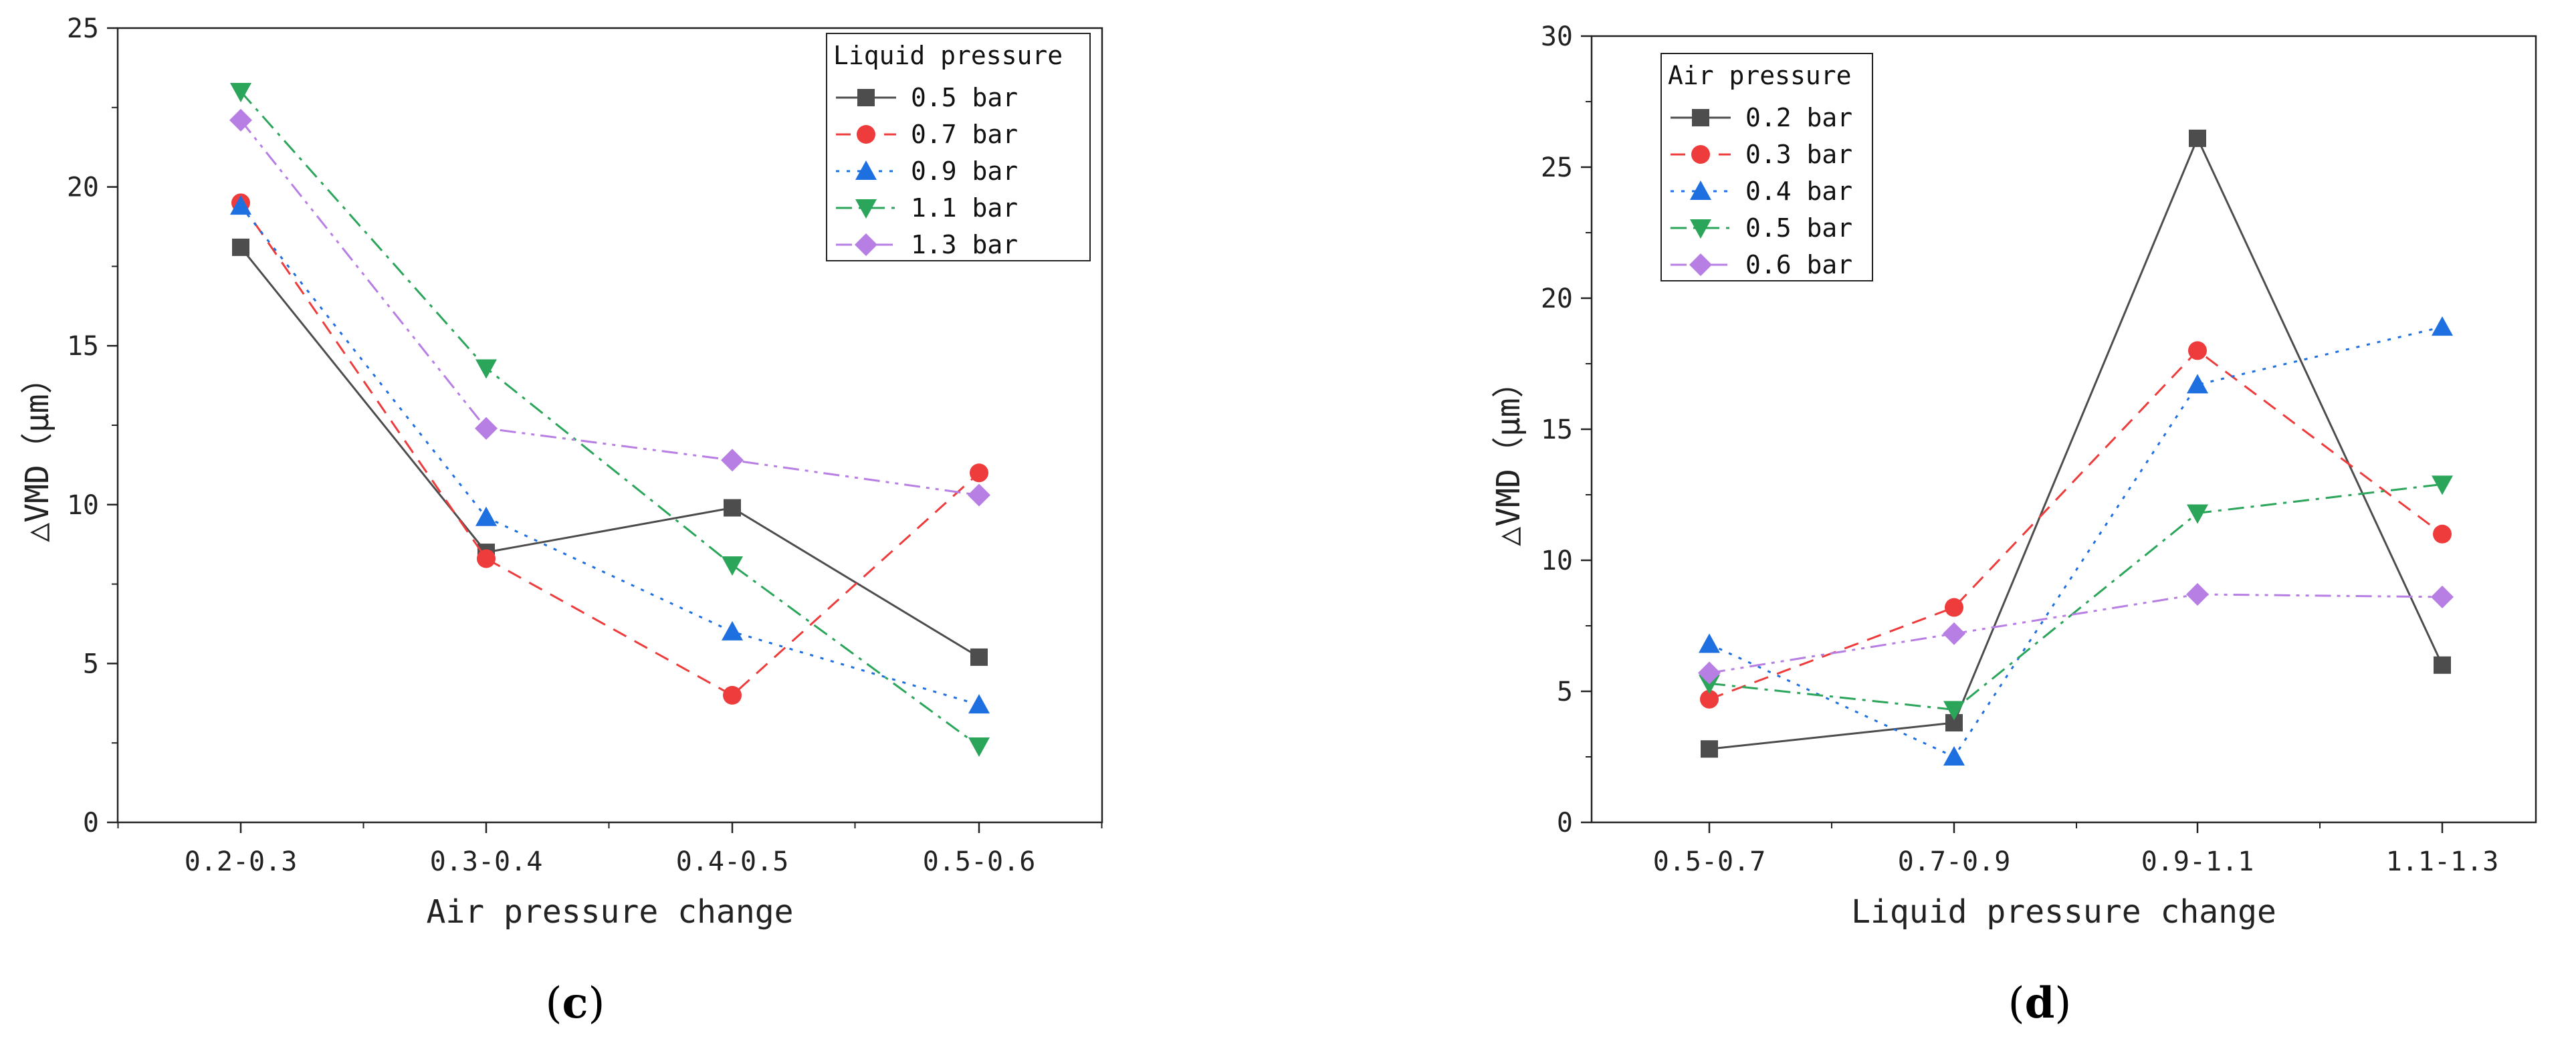  Describe the element at coordinates (1798, 264) in the screenshot. I see `legend-label: 0.6 bar` at that location.